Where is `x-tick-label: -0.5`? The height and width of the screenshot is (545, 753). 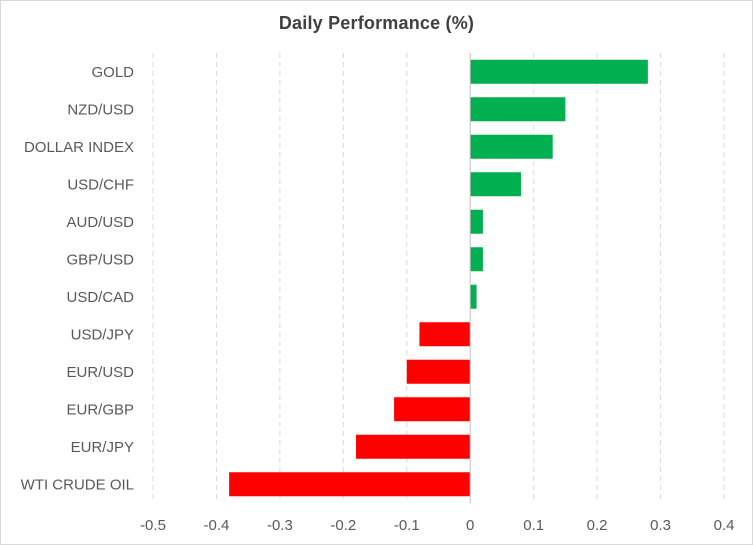 x-tick-label: -0.5 is located at coordinates (153, 525).